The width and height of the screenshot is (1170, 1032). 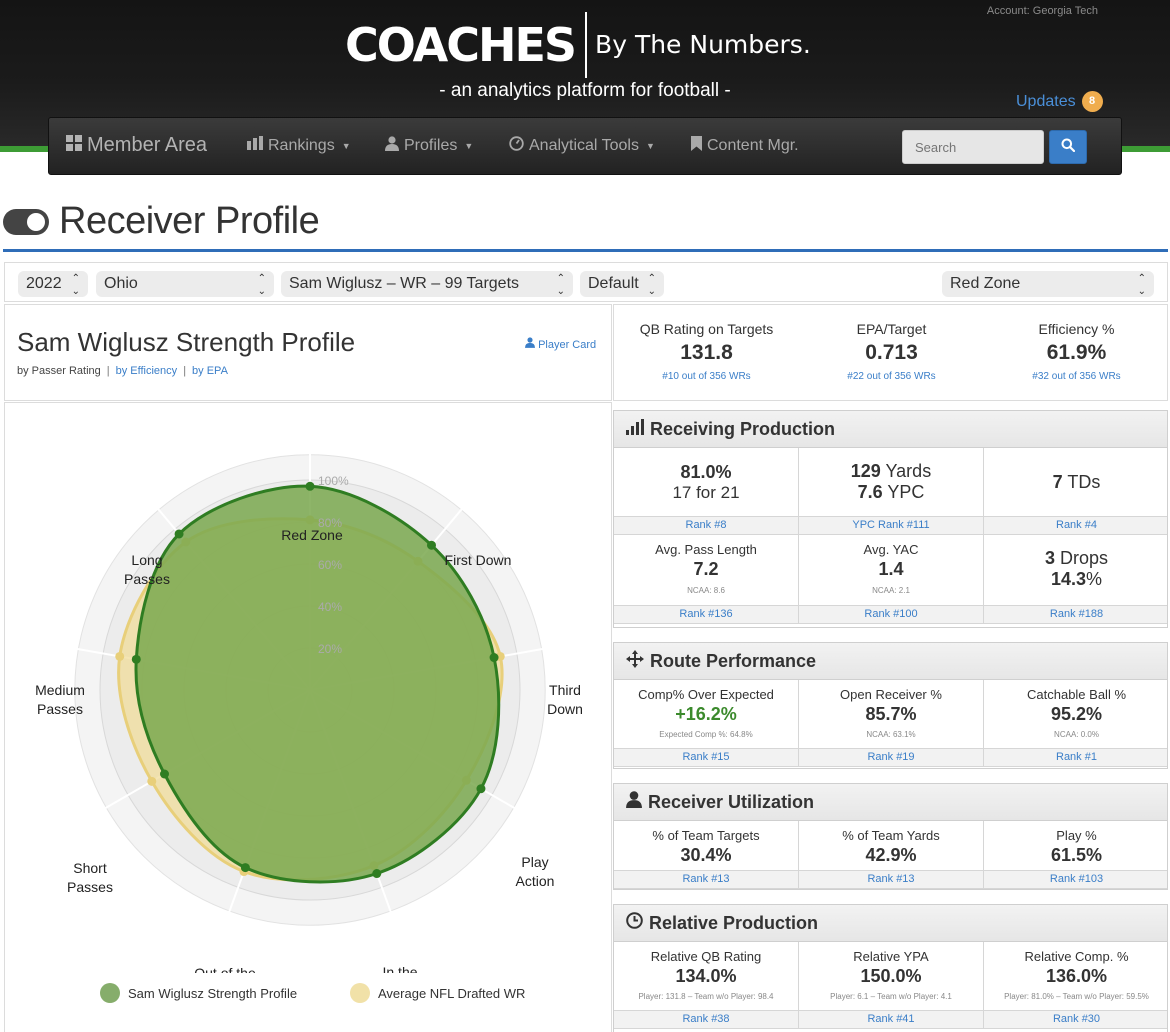 What do you see at coordinates (578, 45) in the screenshot?
I see `site-logo: COACHES By The Numbers.` at bounding box center [578, 45].